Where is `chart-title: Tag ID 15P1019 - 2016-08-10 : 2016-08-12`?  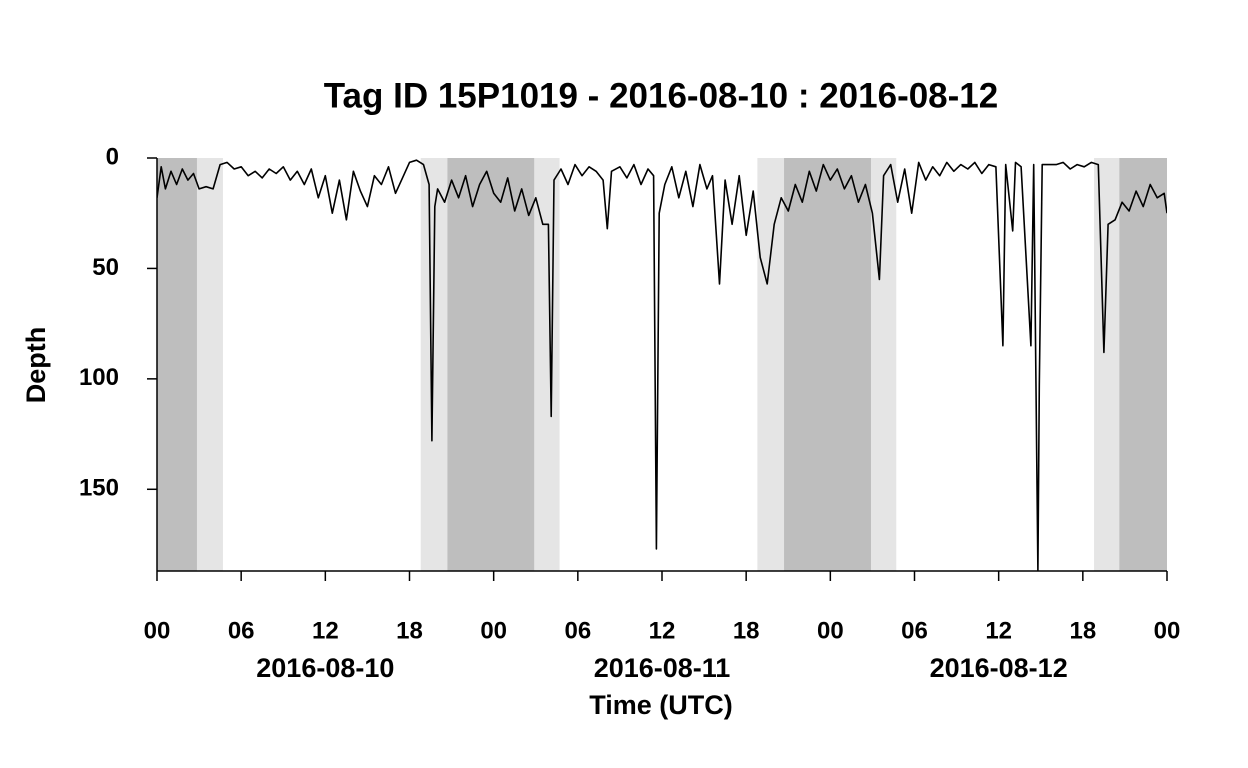
chart-title: Tag ID 15P1019 - 2016-08-10 : 2016-08-12 is located at coordinates (661, 95).